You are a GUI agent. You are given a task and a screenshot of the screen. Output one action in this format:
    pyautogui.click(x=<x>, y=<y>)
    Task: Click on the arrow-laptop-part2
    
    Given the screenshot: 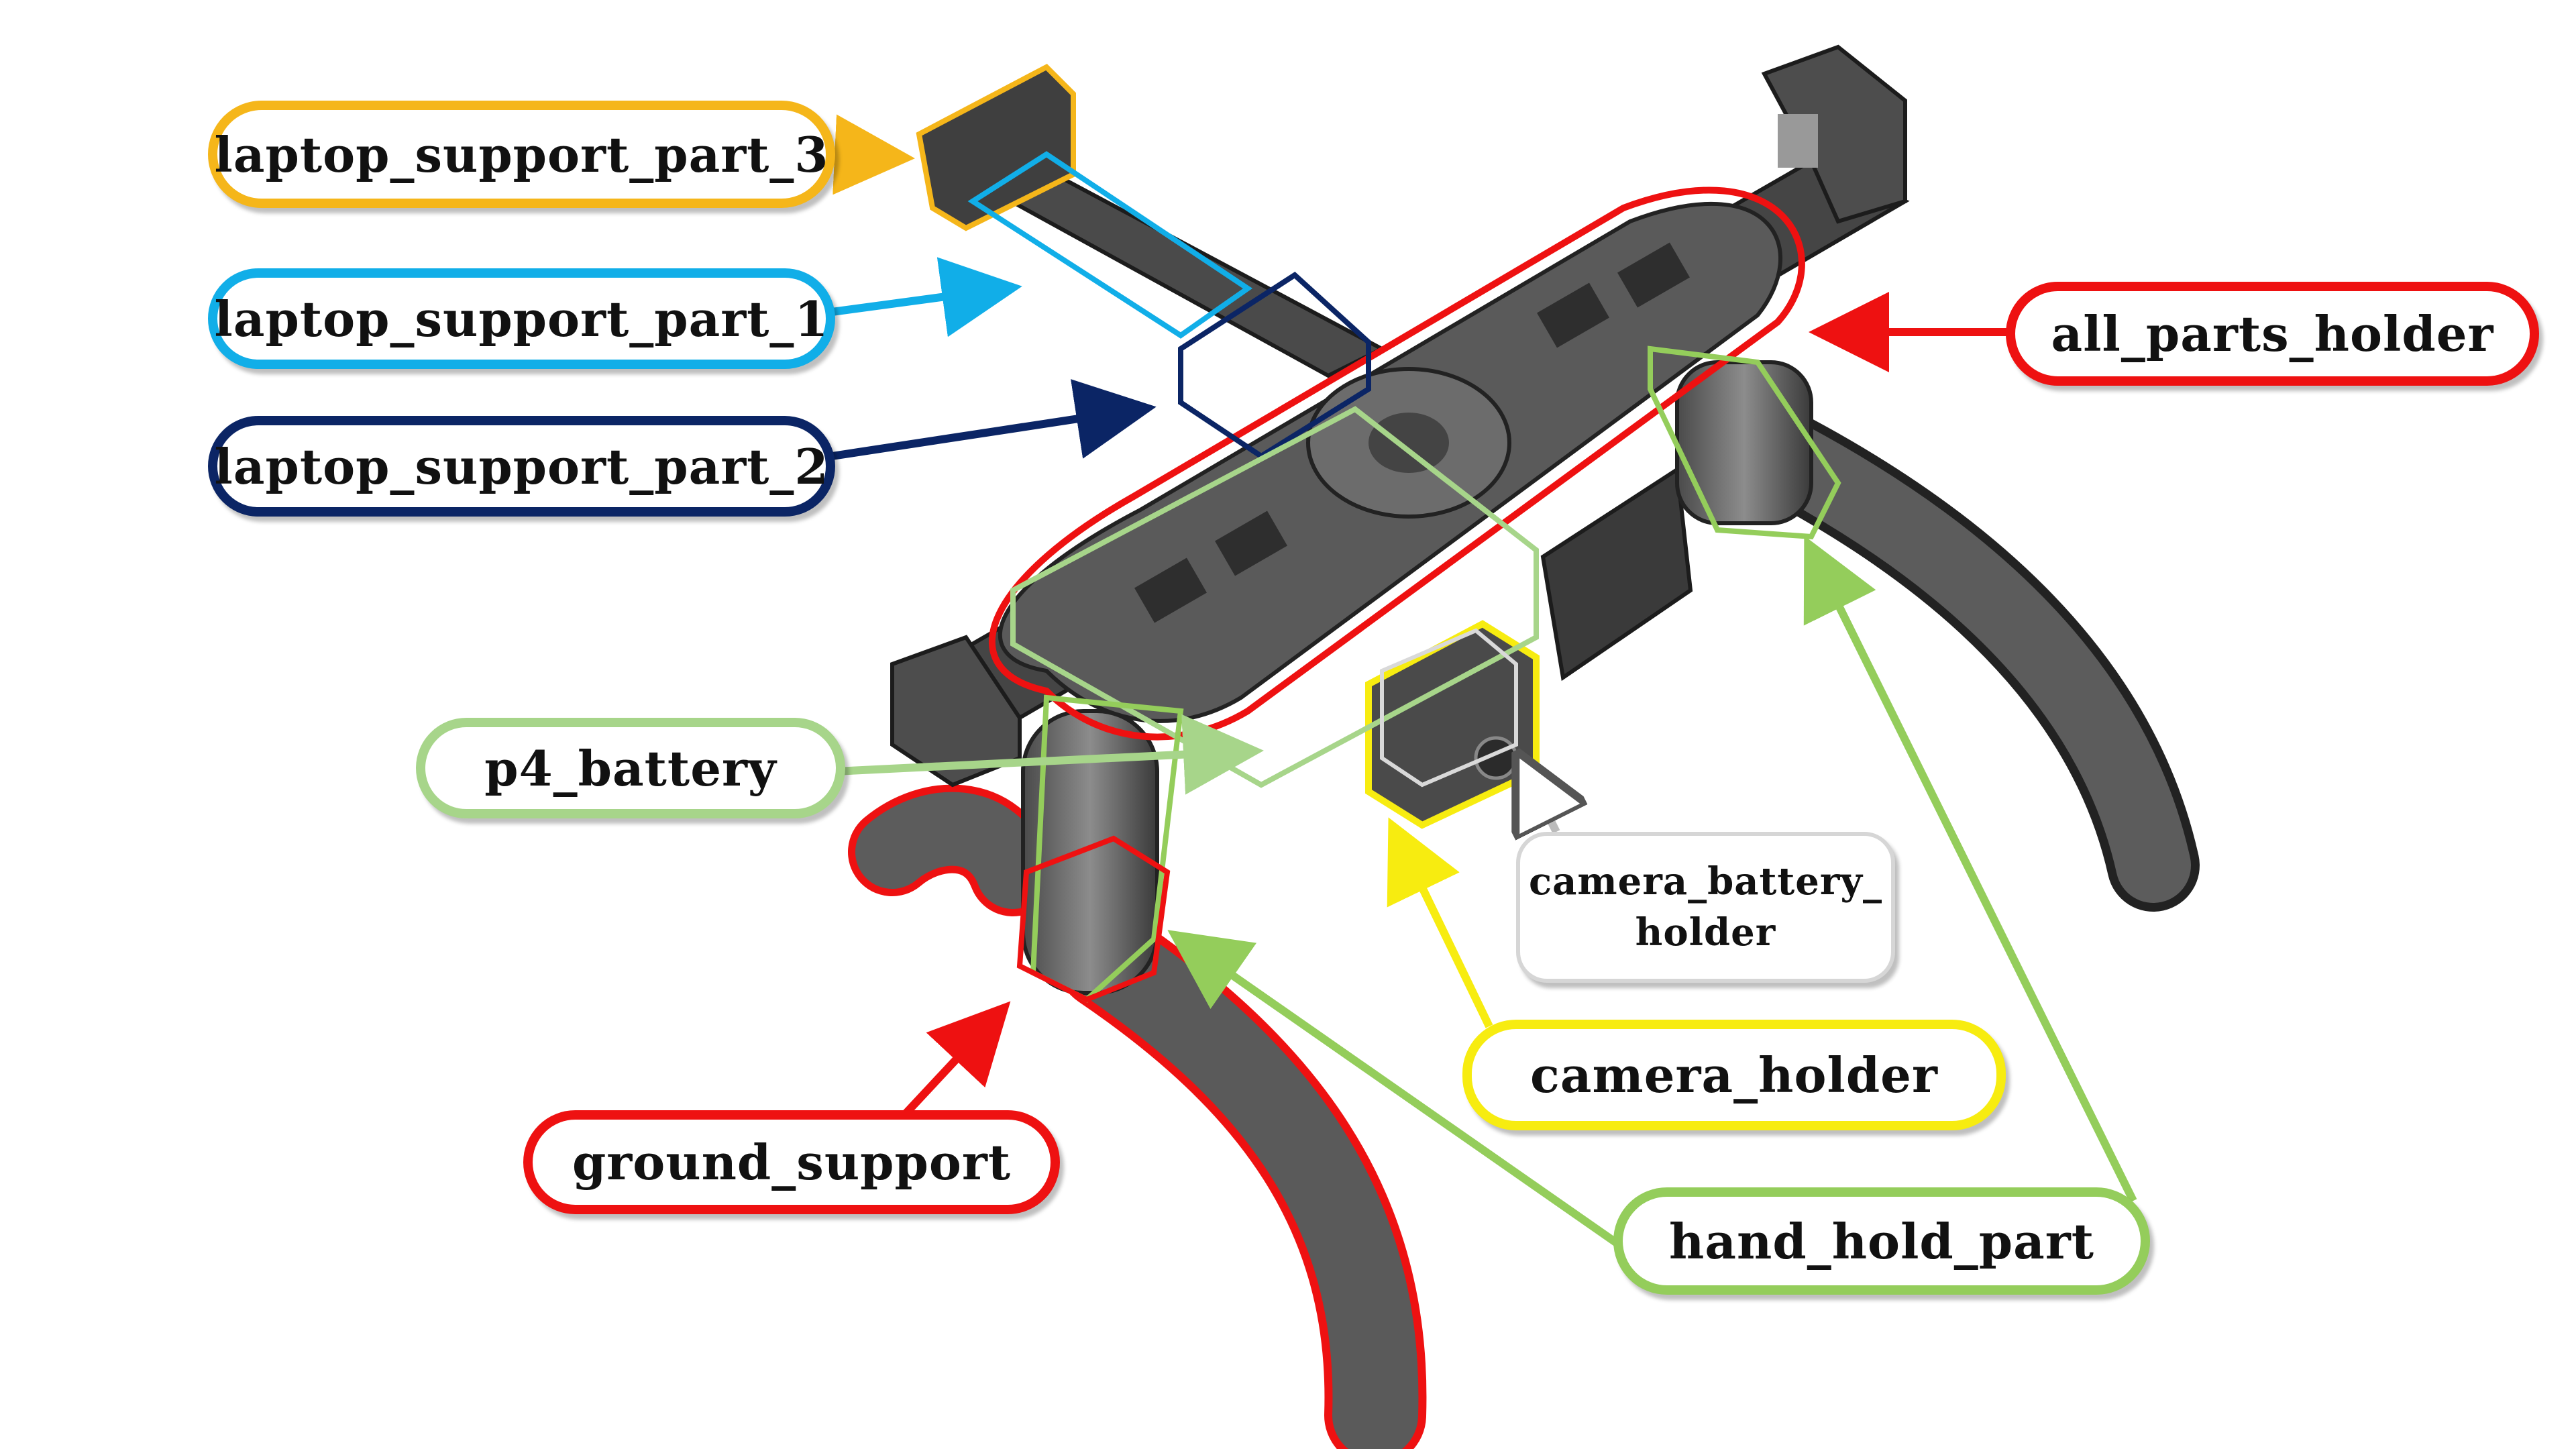 What is the action you would take?
    pyautogui.click(x=994, y=419)
    